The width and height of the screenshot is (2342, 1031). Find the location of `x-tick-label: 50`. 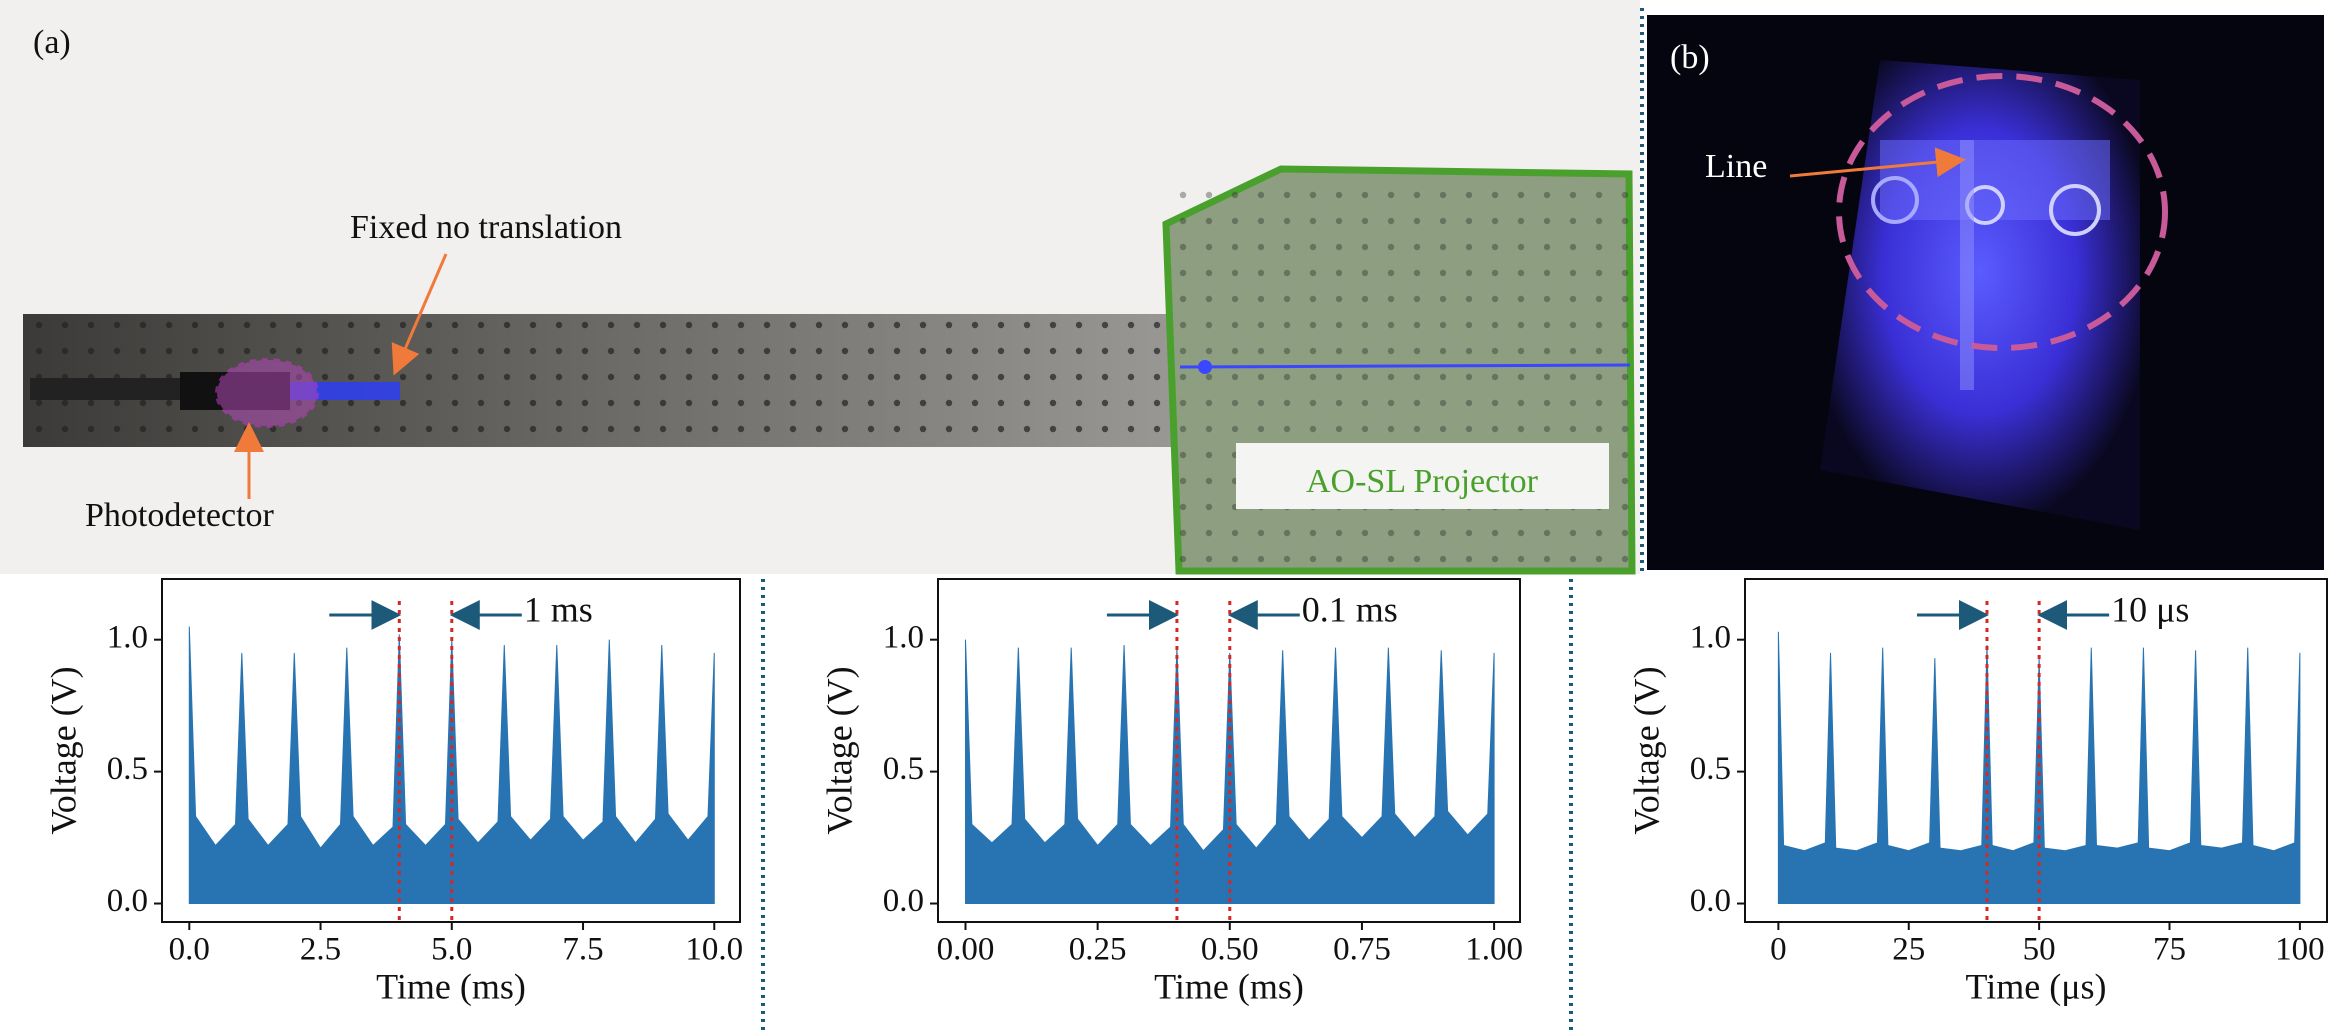

x-tick-label: 50 is located at coordinates (2039, 950).